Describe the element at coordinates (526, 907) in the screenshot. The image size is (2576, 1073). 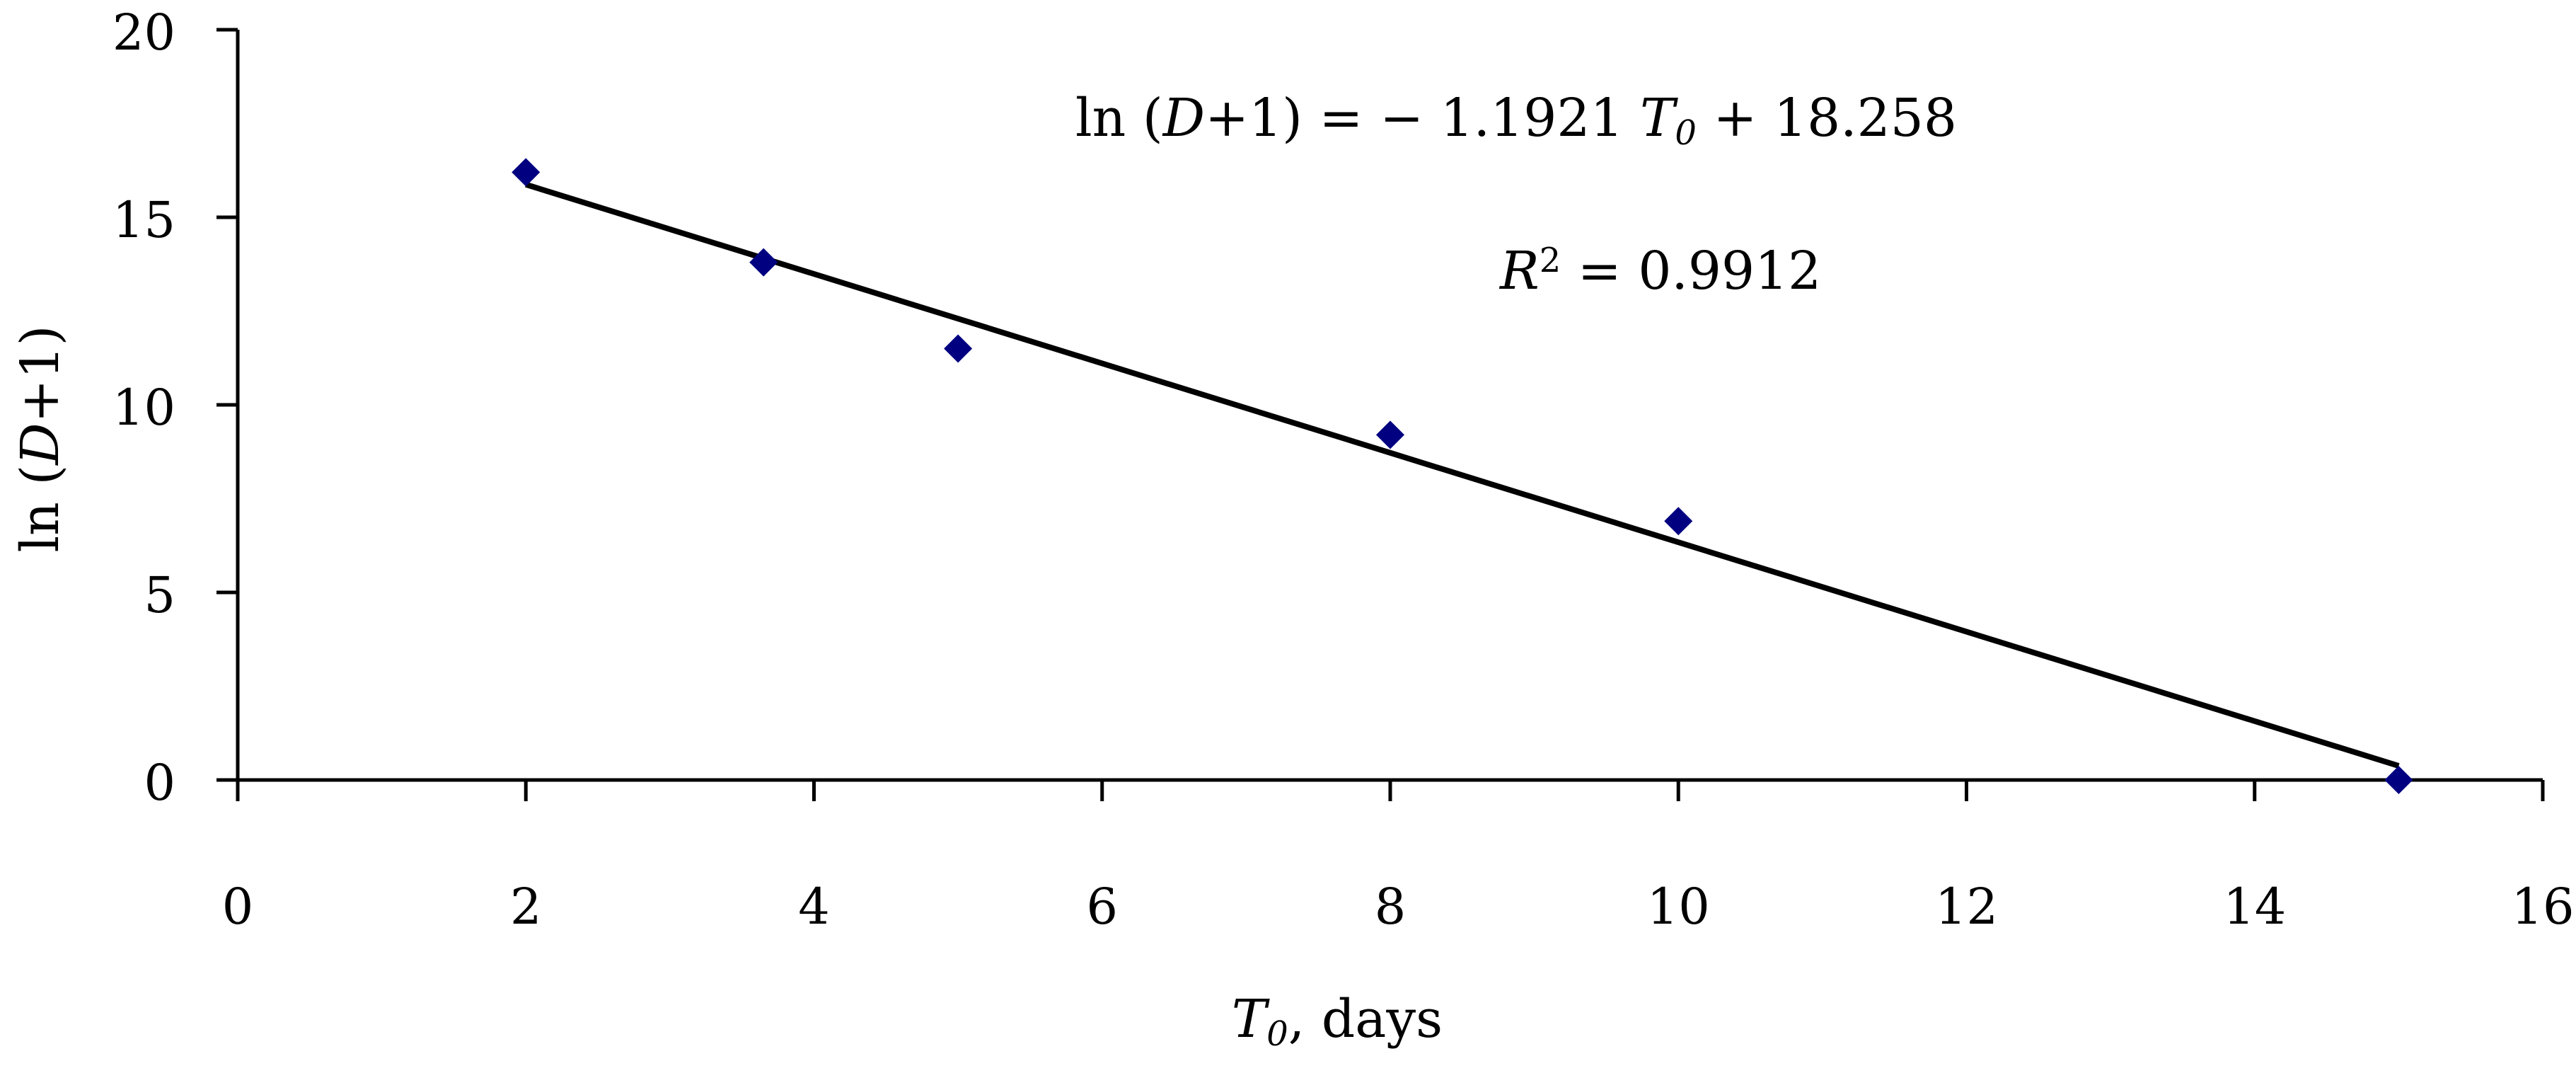
I see `x-tick-label: 2` at that location.